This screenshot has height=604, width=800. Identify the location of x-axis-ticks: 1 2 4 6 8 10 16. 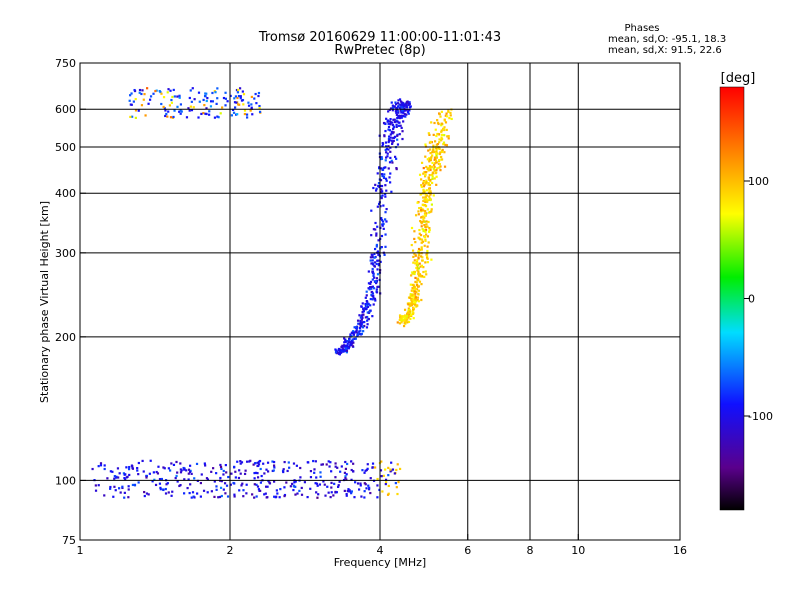
(382, 545).